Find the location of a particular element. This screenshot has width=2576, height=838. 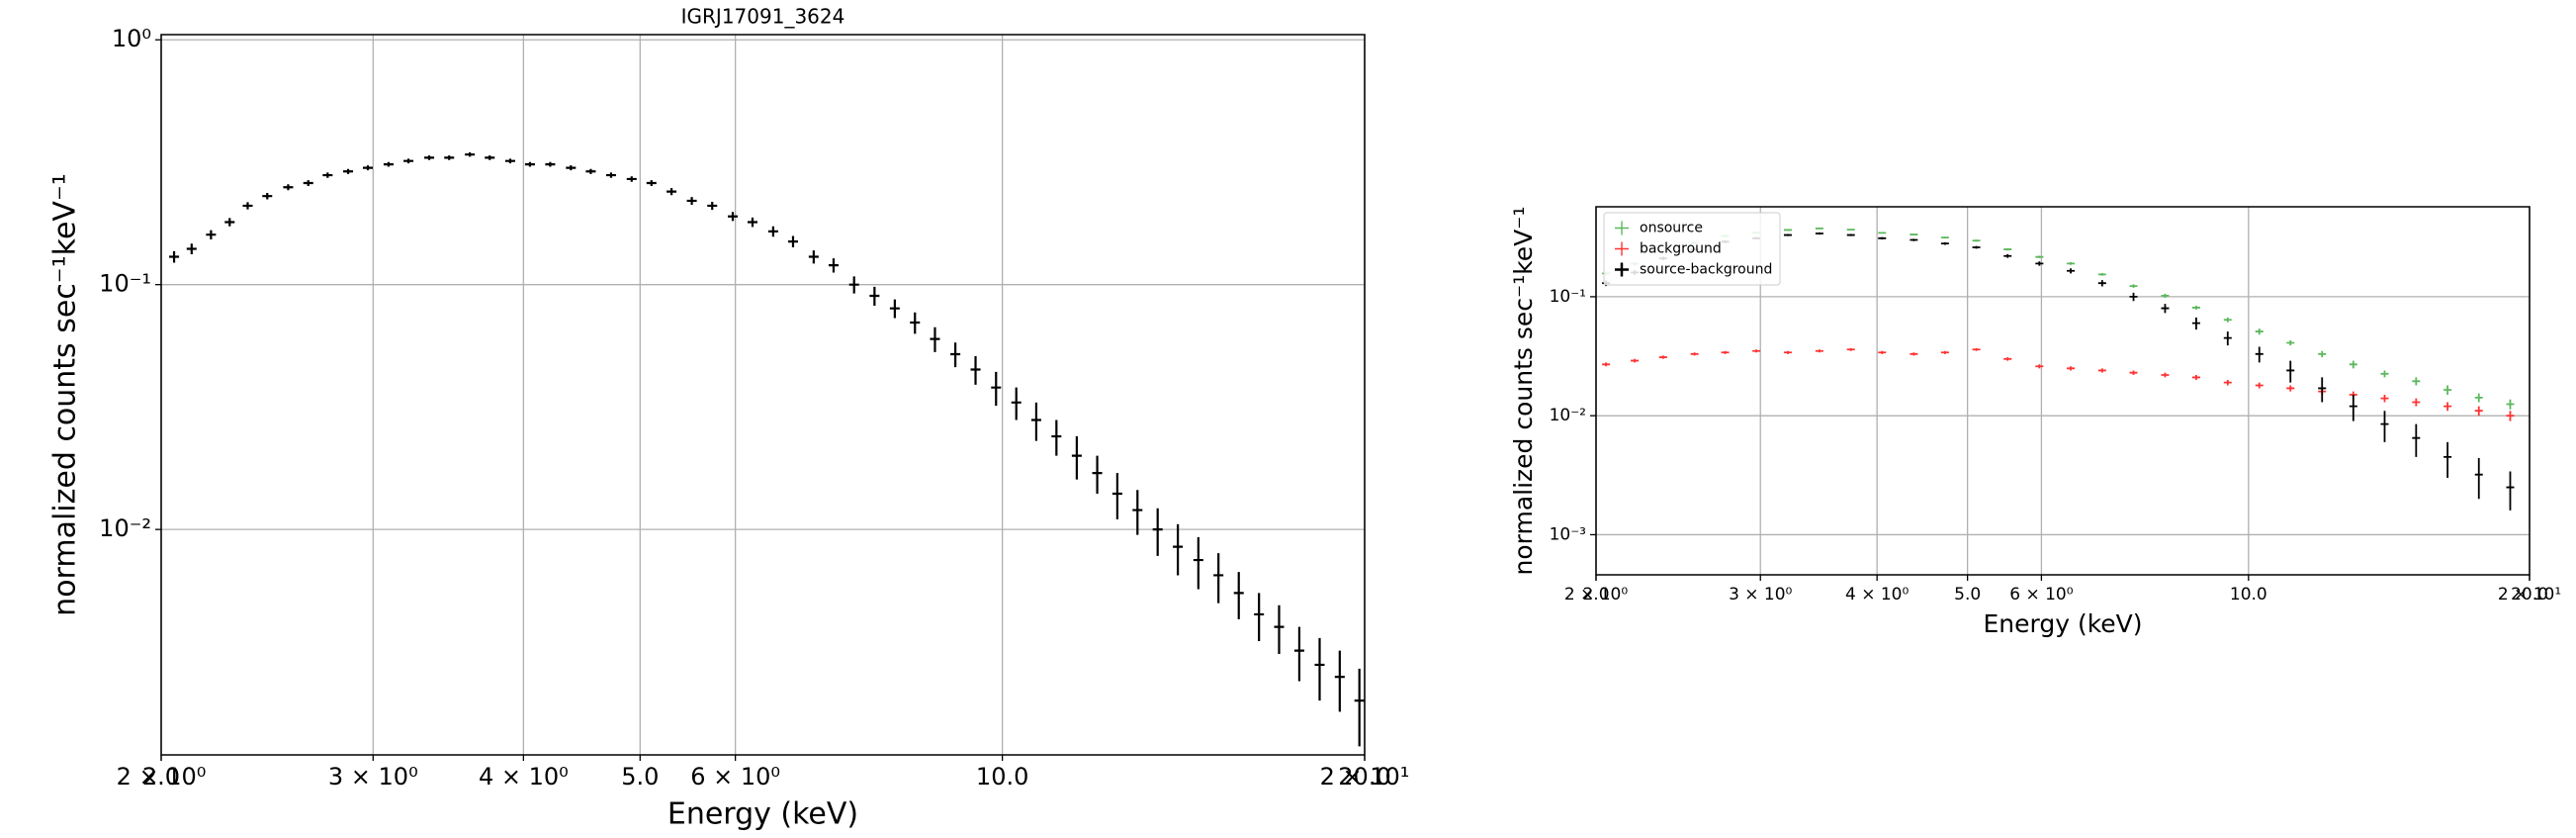

legend-label: onsource is located at coordinates (1671, 228).